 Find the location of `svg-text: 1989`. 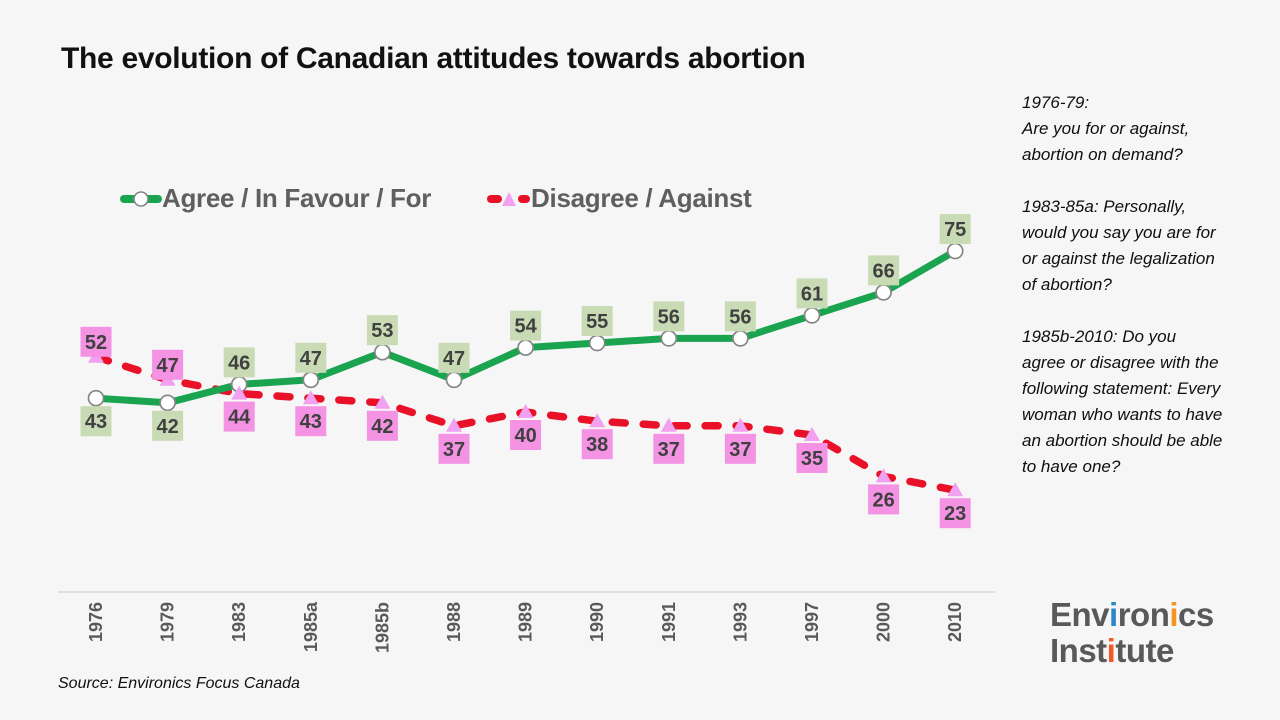

svg-text: 1989 is located at coordinates (526, 622).